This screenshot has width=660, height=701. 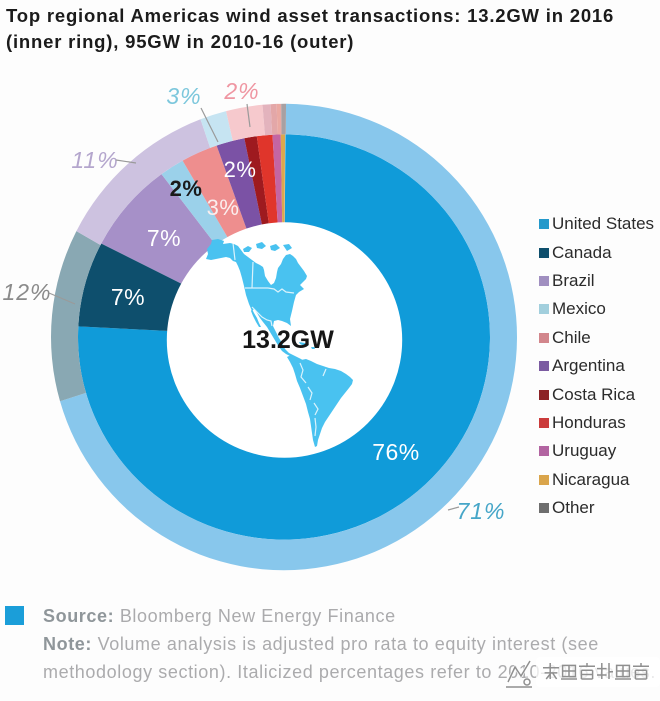 What do you see at coordinates (26, 292) in the screenshot?
I see `svg-text: 12%` at bounding box center [26, 292].